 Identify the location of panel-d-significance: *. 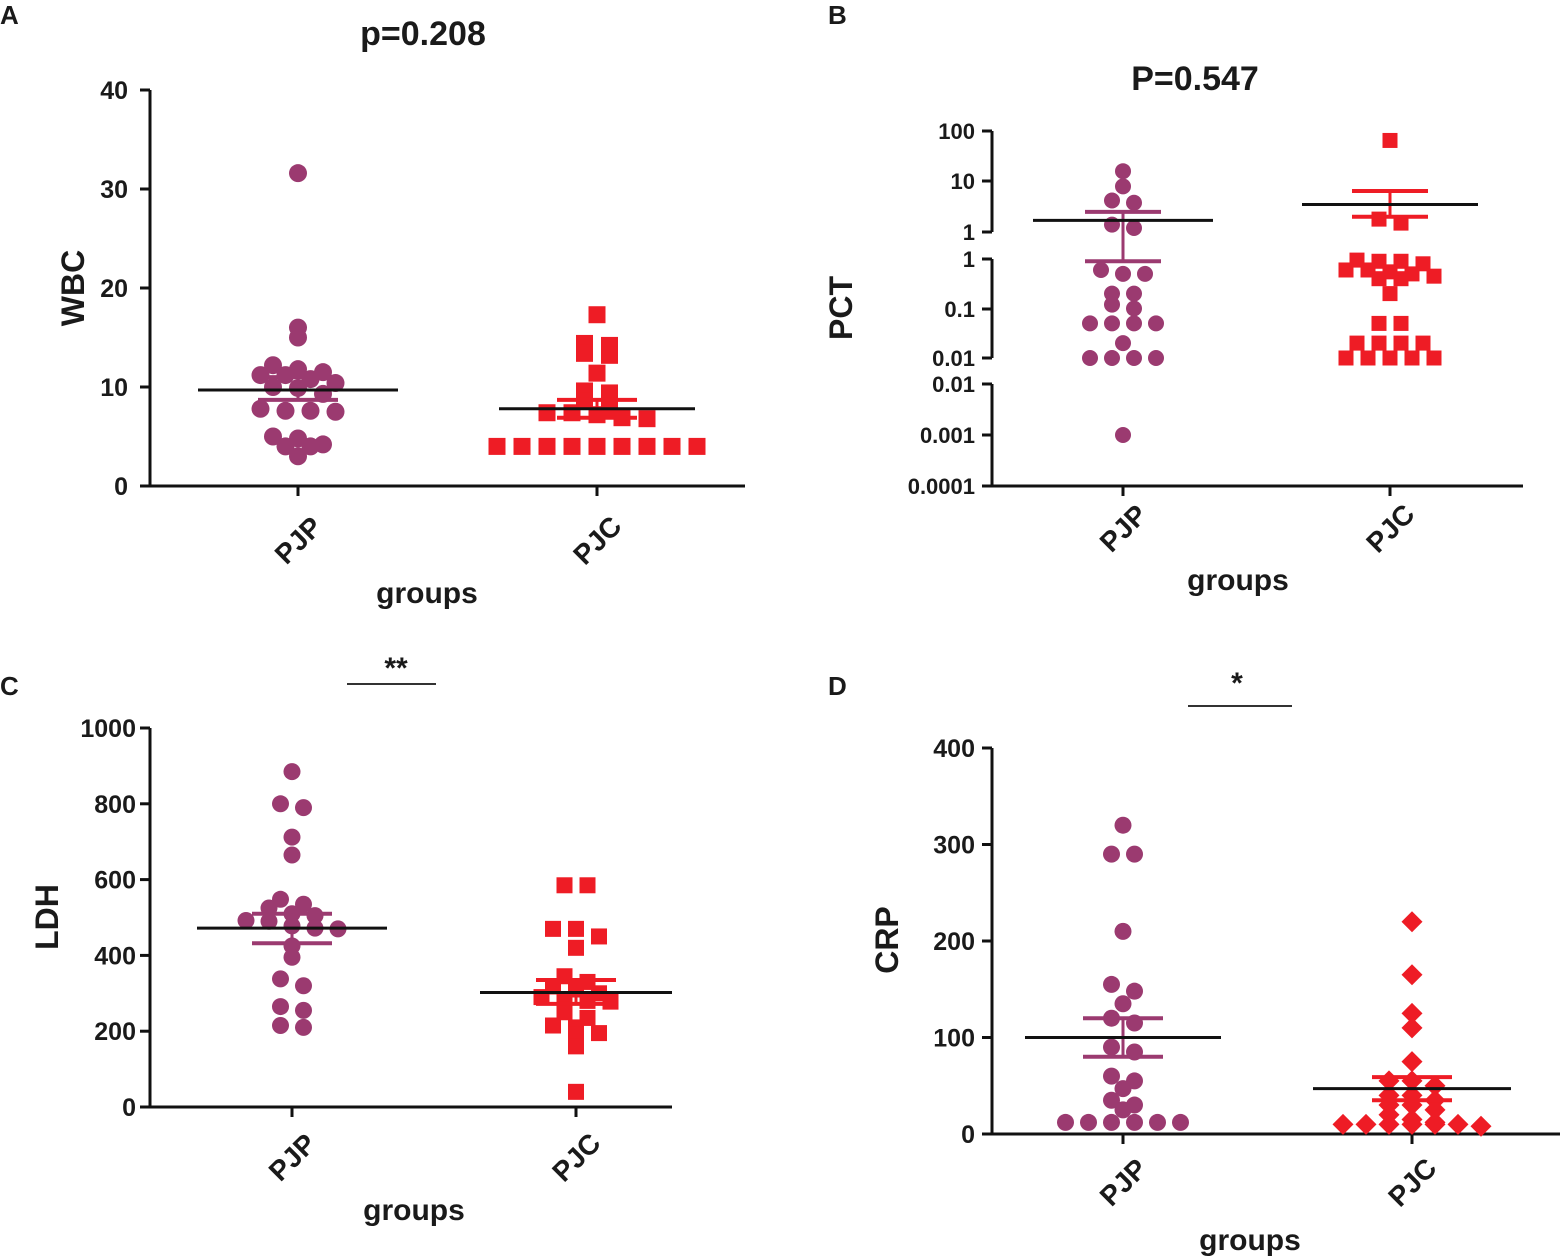
(1237, 683).